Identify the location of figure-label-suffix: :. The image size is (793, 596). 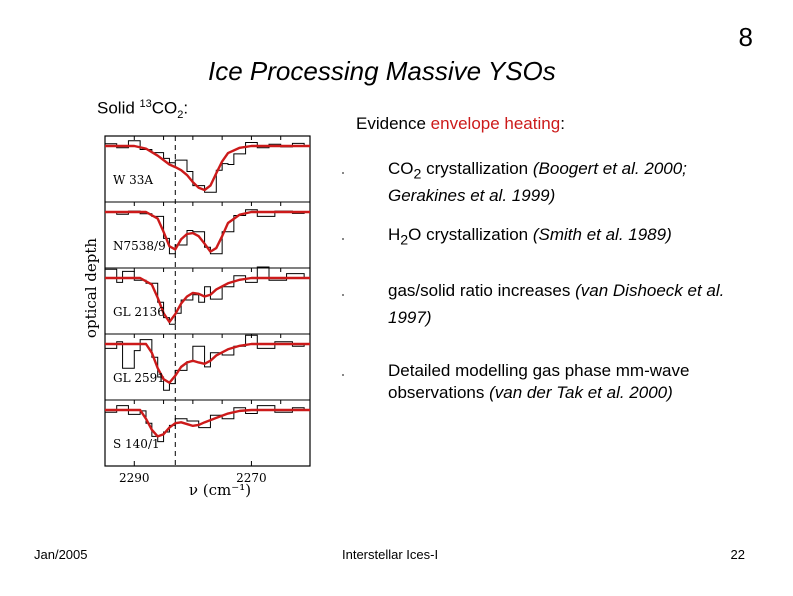
(186, 108).